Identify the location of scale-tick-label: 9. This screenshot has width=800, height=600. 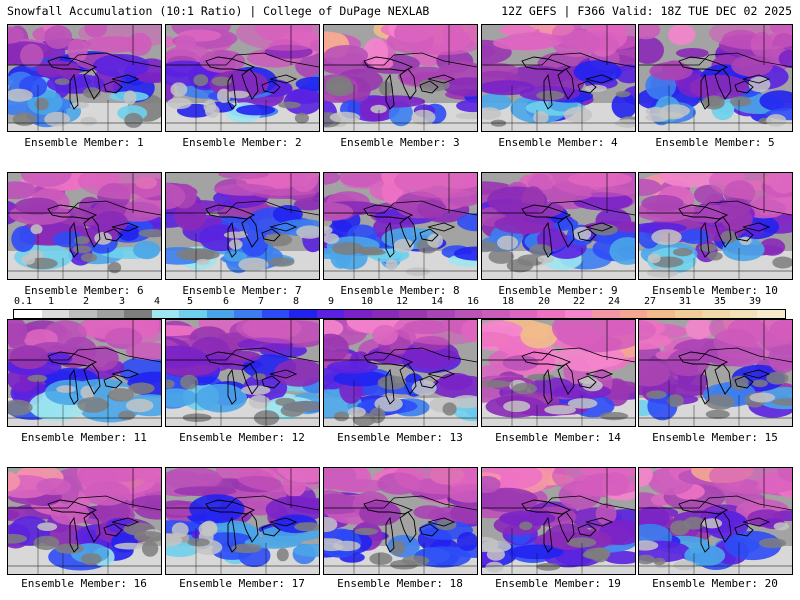
(331, 301).